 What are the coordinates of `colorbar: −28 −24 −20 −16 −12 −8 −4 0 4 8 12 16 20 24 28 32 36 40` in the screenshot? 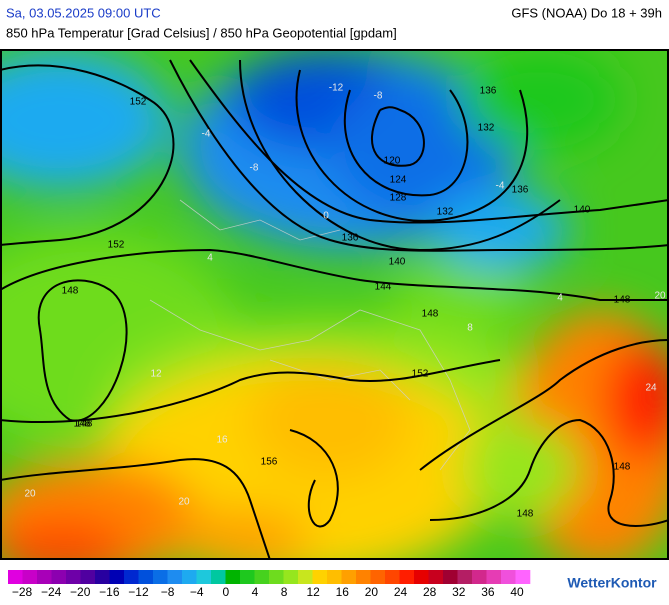 It's located at (269, 584).